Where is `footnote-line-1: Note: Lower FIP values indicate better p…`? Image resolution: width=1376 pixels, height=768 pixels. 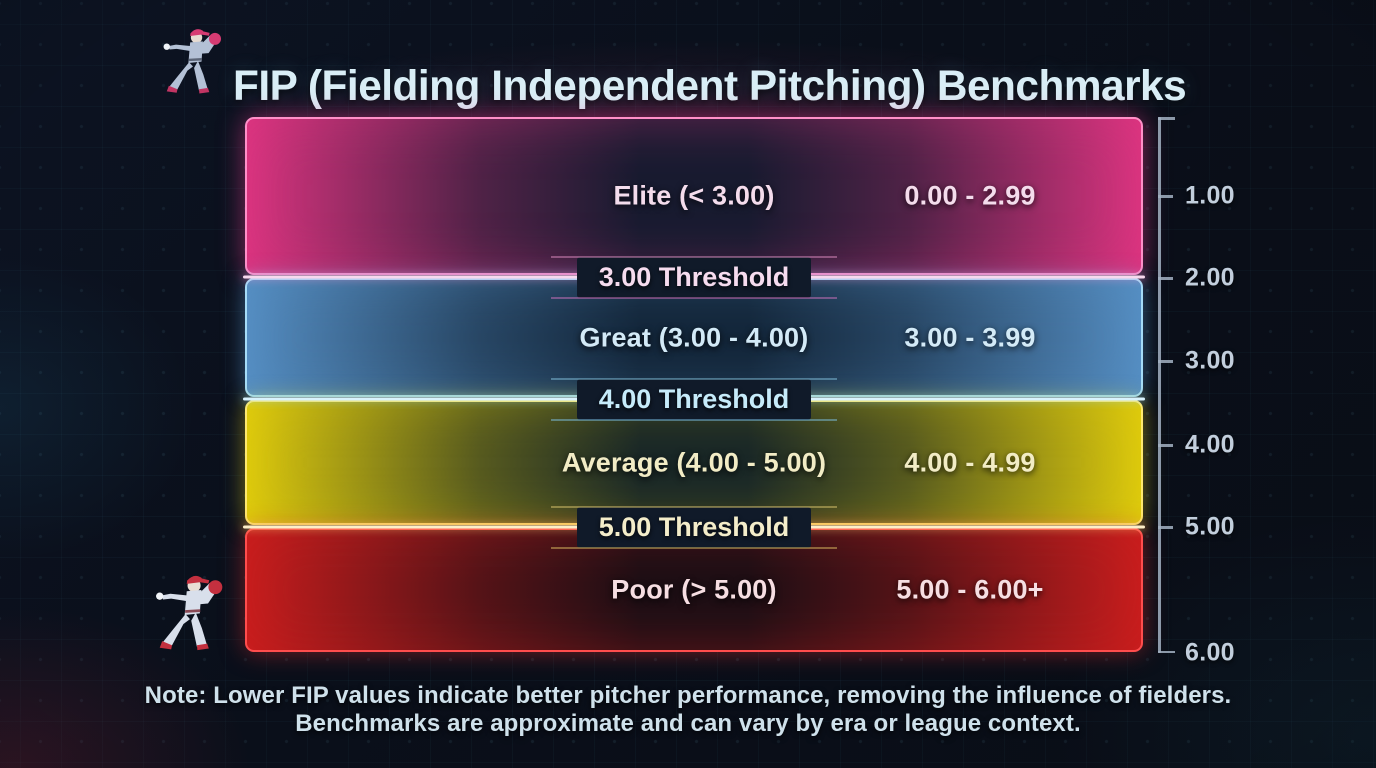
footnote-line-1: Note: Lower FIP values indicate better p… is located at coordinates (688, 695).